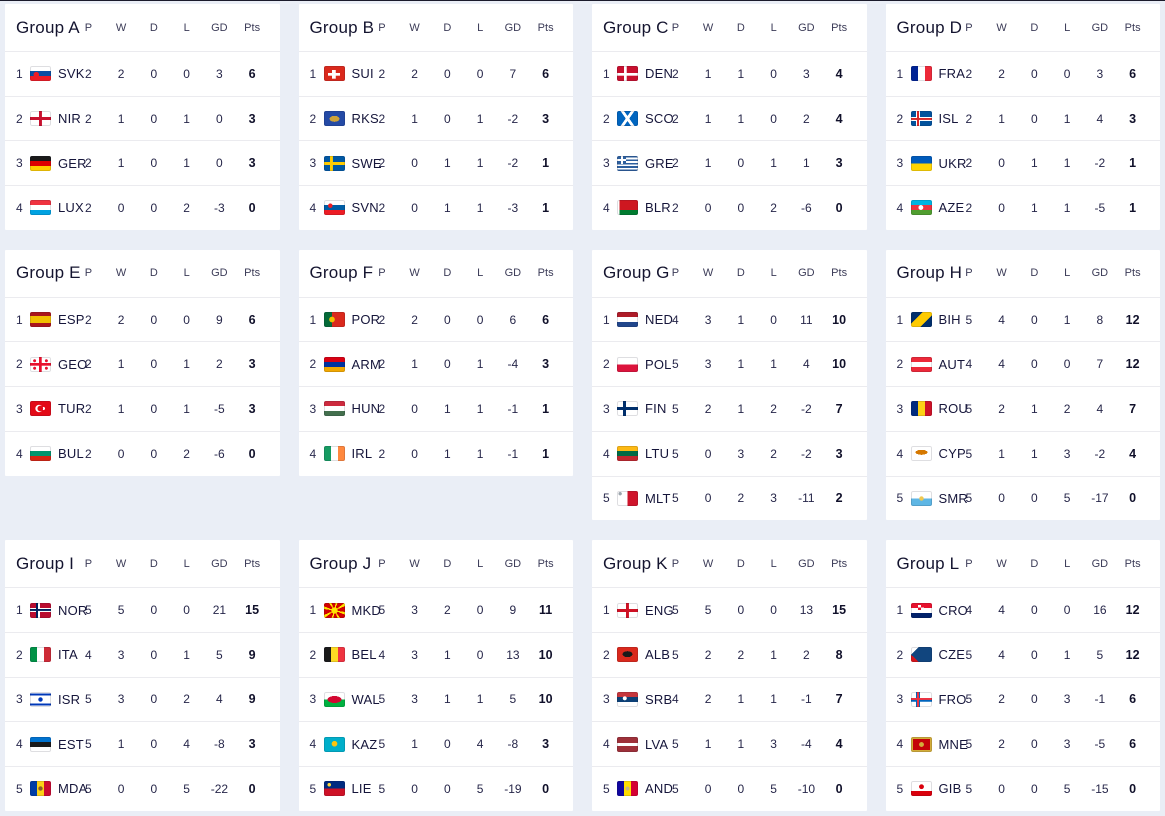 The height and width of the screenshot is (816, 1165). I want to click on team-cell: 3 WAL, so click(345, 699).